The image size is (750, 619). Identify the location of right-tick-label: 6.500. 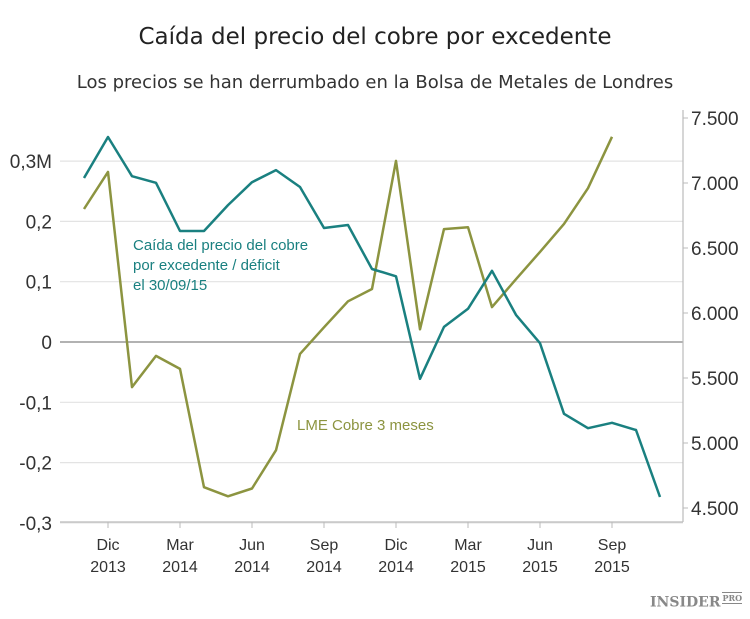
(715, 249).